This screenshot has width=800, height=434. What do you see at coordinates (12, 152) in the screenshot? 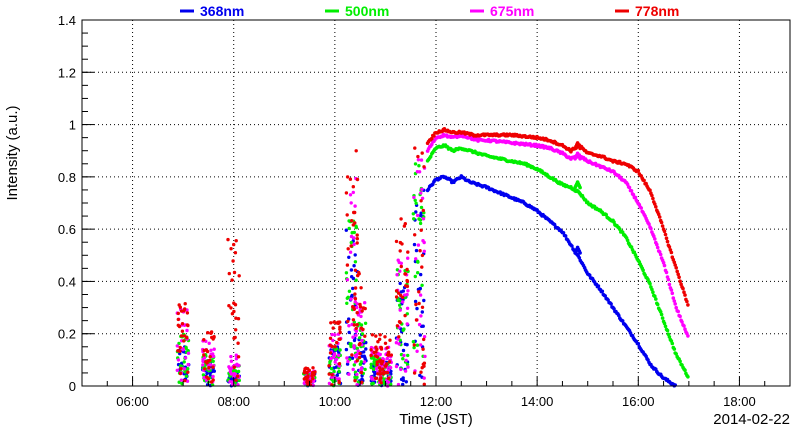
I see `y-axis-title: Intensity (a.u.)` at bounding box center [12, 152].